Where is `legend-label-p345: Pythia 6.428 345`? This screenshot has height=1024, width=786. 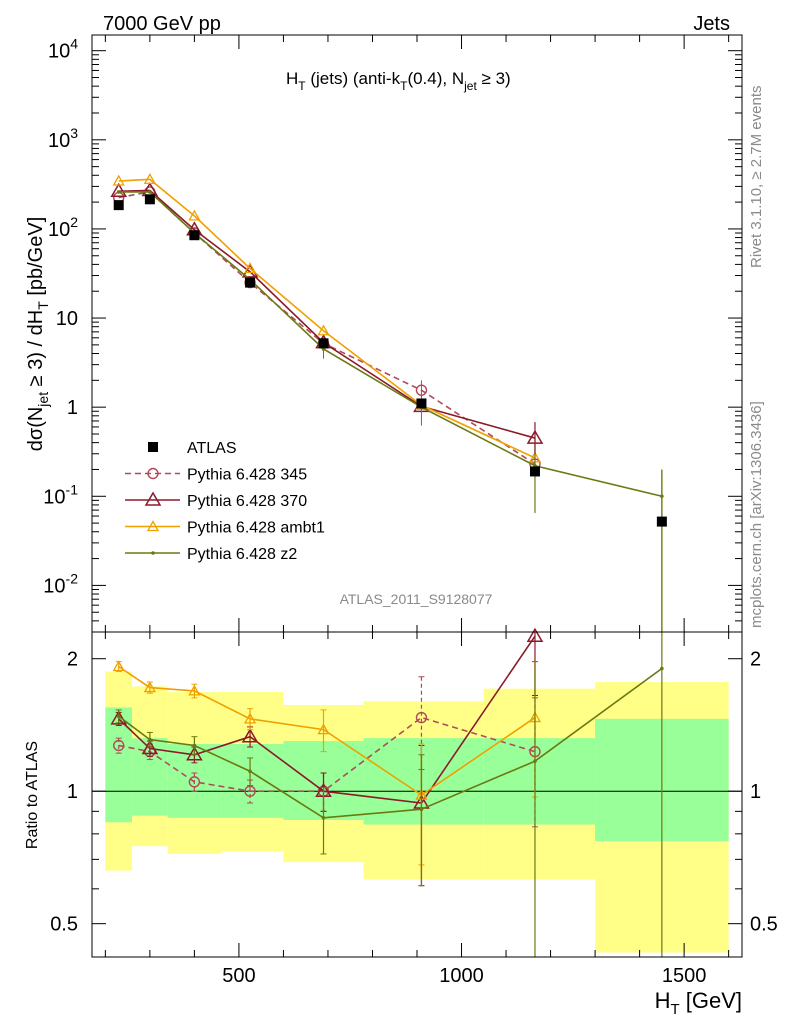 legend-label-p345: Pythia 6.428 345 is located at coordinates (247, 475).